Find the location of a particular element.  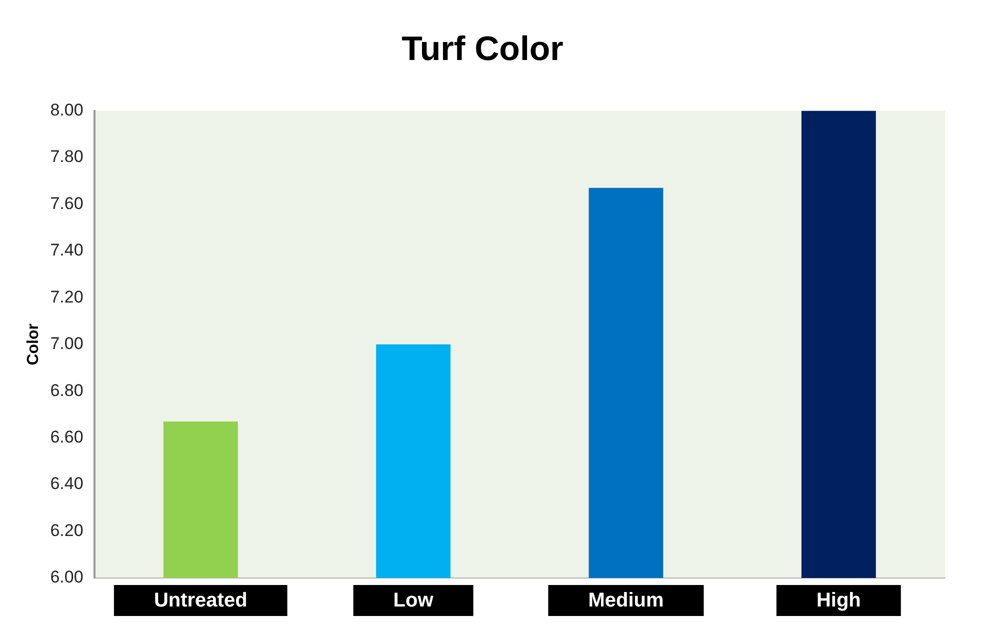

x-tick-label: Untreated is located at coordinates (201, 601).